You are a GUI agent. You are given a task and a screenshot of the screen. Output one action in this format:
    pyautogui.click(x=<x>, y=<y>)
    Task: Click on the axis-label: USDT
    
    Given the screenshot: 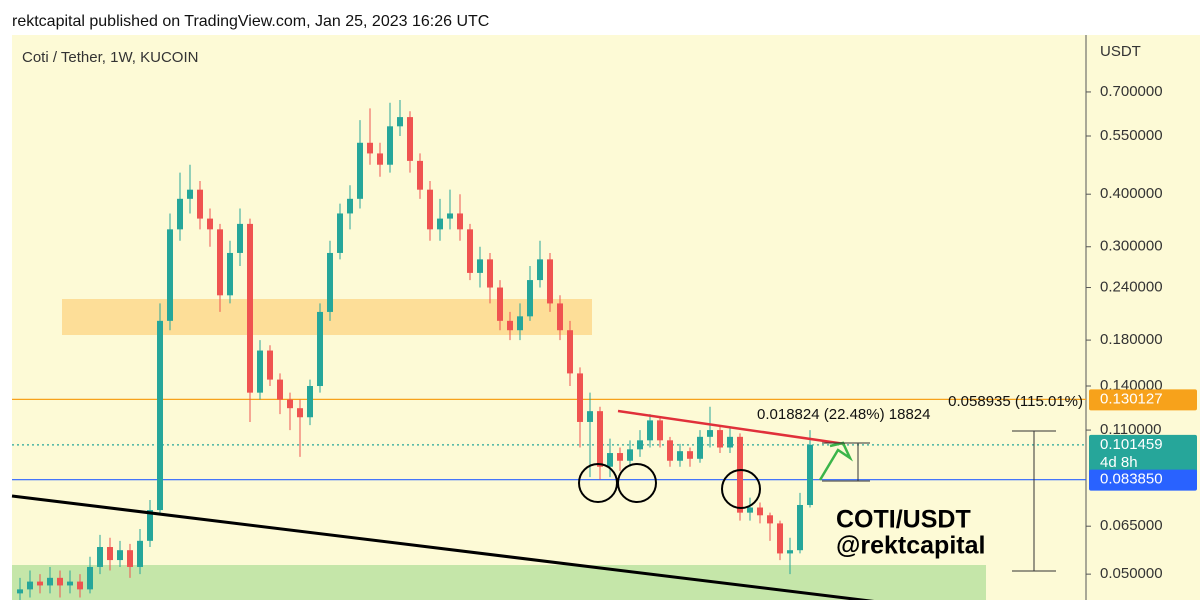 What is the action you would take?
    pyautogui.click(x=1120, y=51)
    